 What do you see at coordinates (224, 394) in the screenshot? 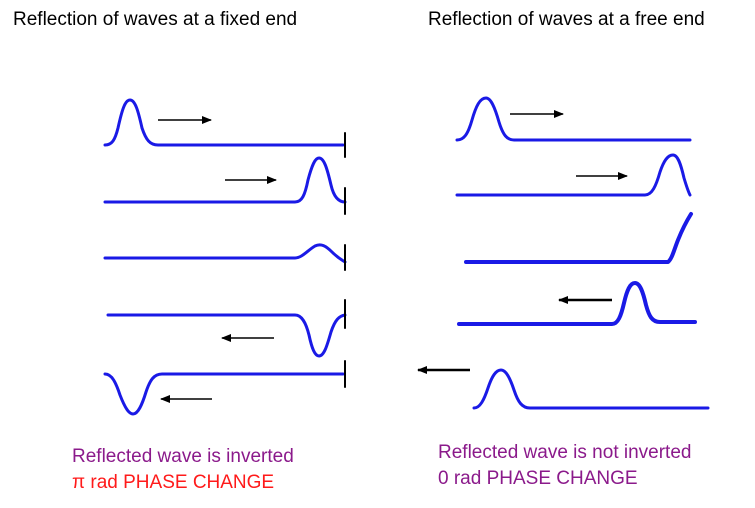
I see `fixed-row5-wave` at bounding box center [224, 394].